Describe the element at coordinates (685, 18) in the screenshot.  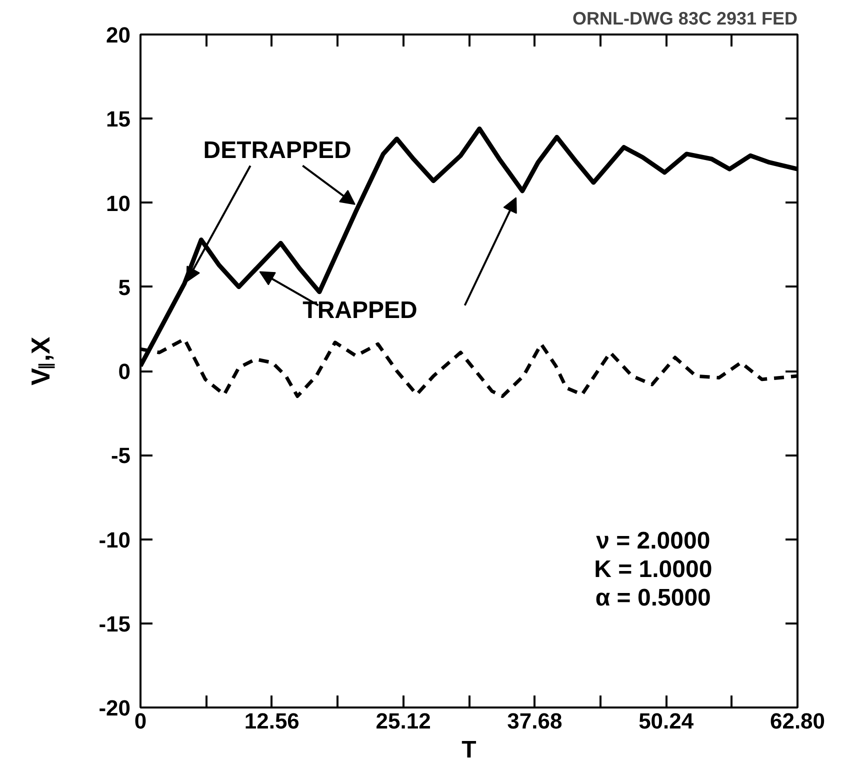
I see `text: ORNL-DWG 83C 2931 FED` at that location.